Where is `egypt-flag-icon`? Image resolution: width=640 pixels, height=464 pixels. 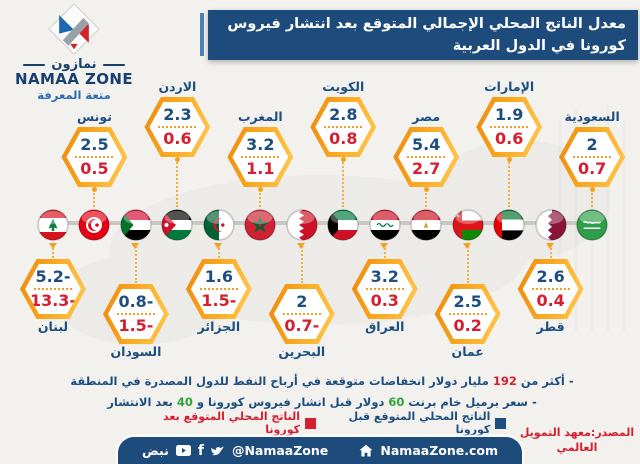 egypt-flag-icon is located at coordinates (426, 225).